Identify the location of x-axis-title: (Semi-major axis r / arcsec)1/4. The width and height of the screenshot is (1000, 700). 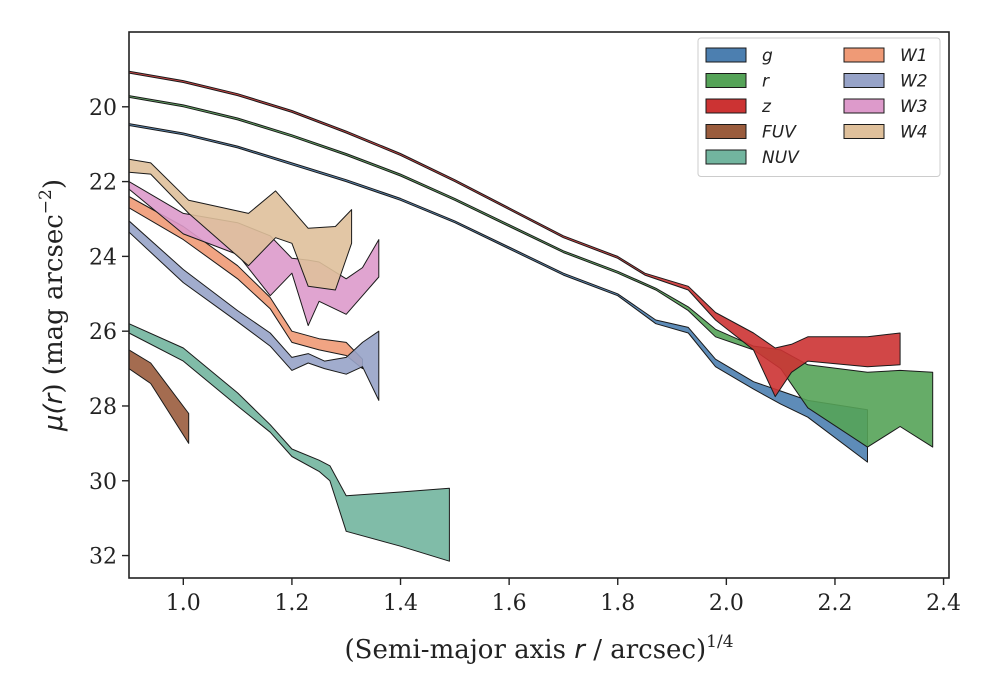
(538, 648).